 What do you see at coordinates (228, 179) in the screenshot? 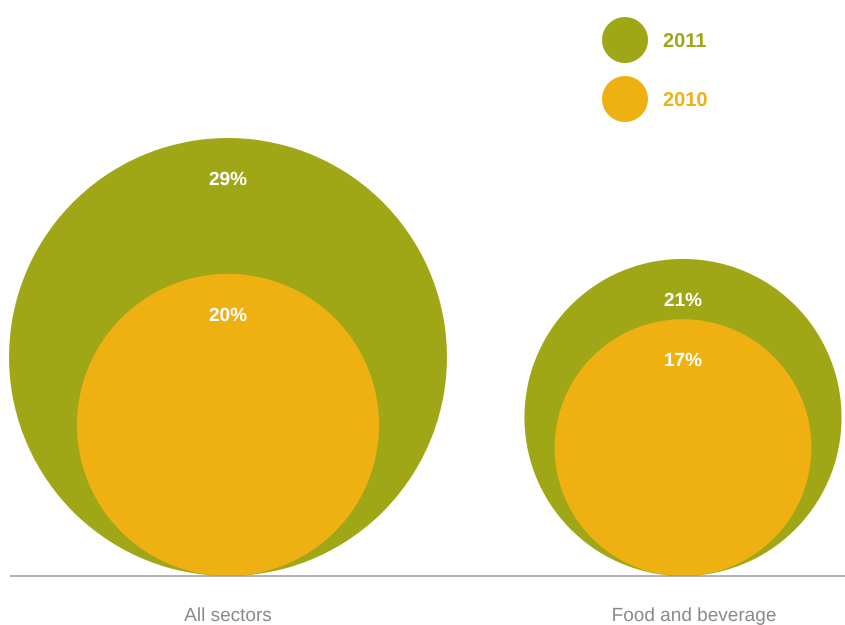
I see `data-label: 29%` at bounding box center [228, 179].